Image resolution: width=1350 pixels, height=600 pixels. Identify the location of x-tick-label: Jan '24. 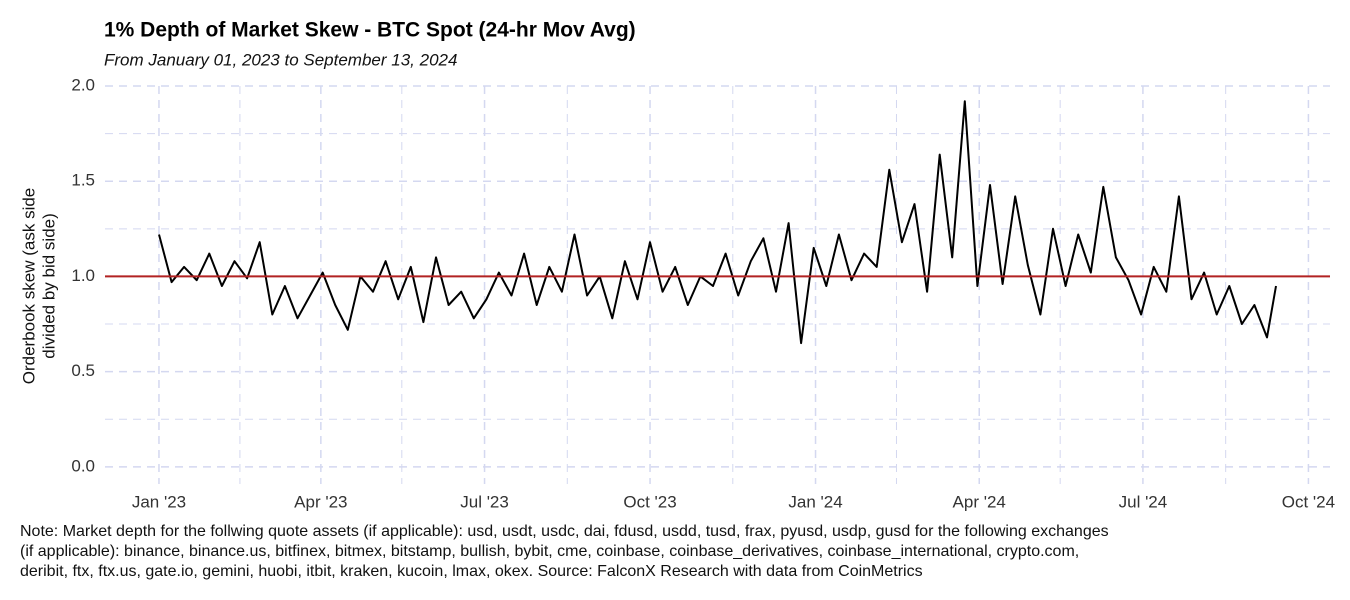
(815, 501).